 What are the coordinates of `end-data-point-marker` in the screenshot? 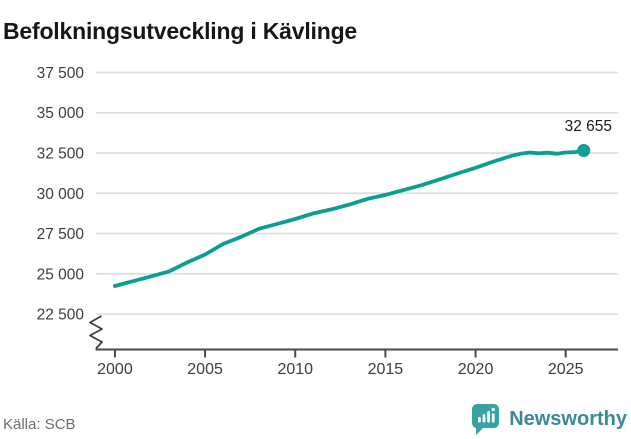 It's located at (584, 151).